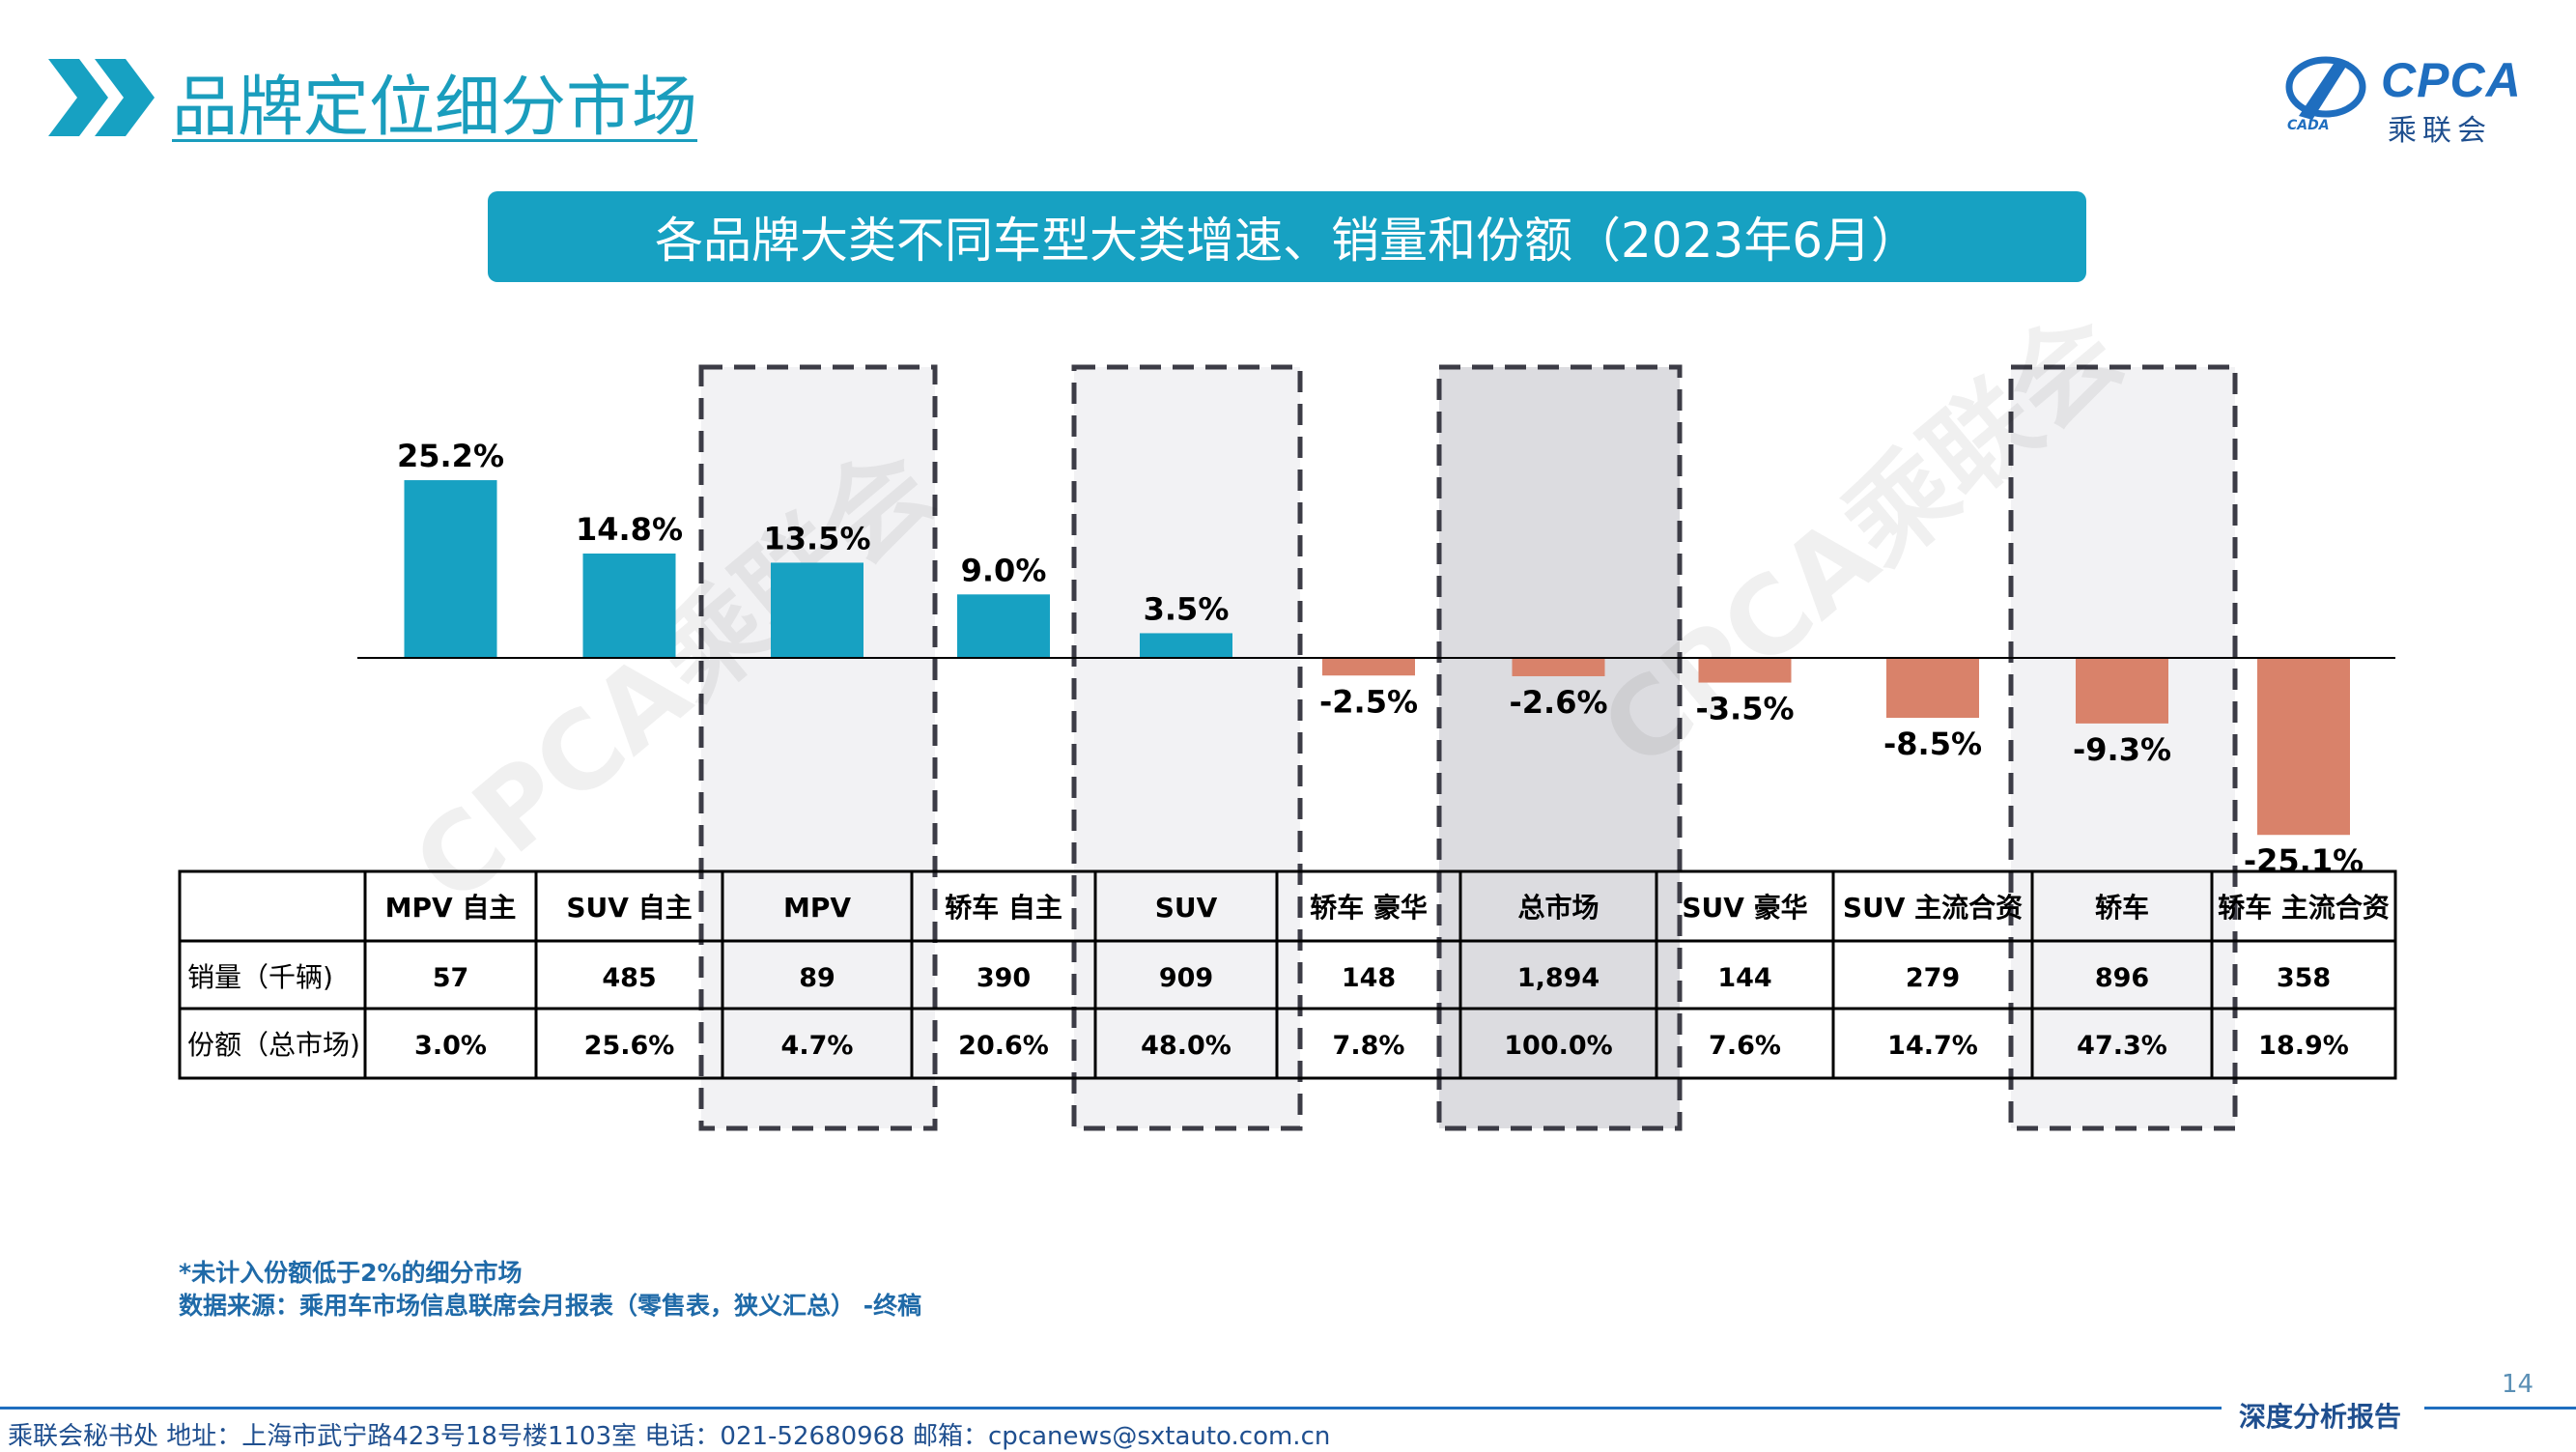 This screenshot has width=2576, height=1452. I want to click on column-header: SUV 主流合资, so click(1933, 908).